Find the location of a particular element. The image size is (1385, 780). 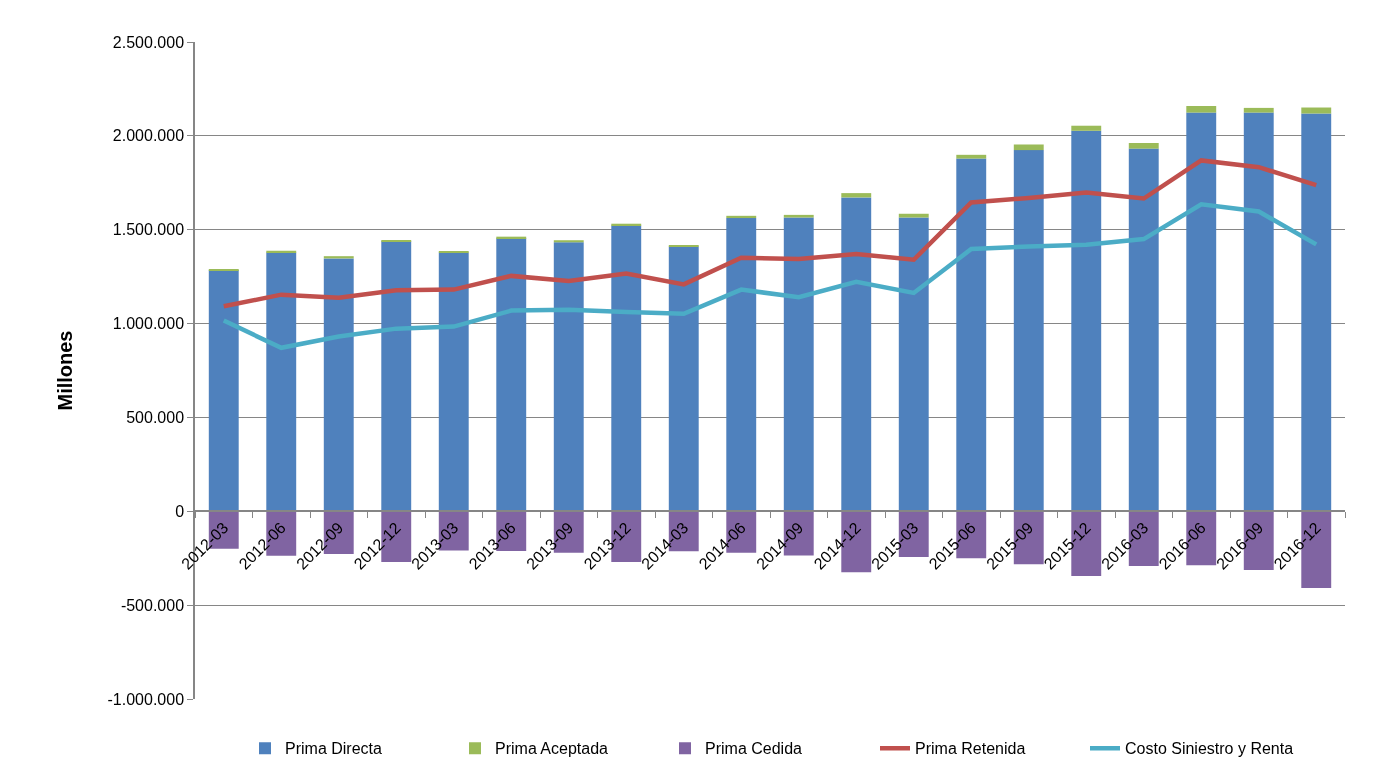

y-tick-label: 2.500.000 is located at coordinates (148, 42).